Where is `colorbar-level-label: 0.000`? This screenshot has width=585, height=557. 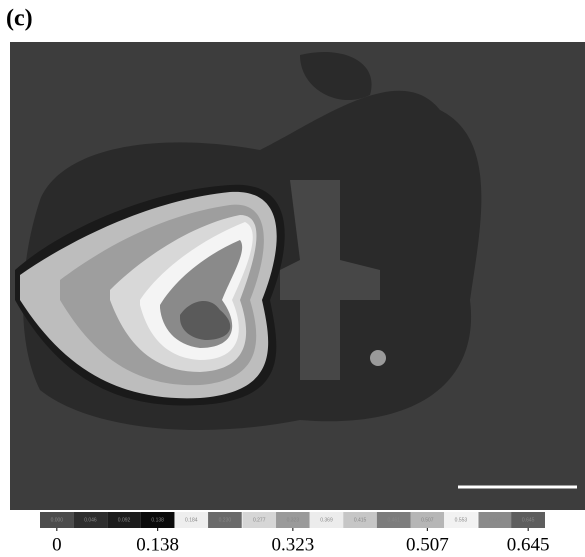 colorbar-level-label: 0.000 is located at coordinates (57, 520).